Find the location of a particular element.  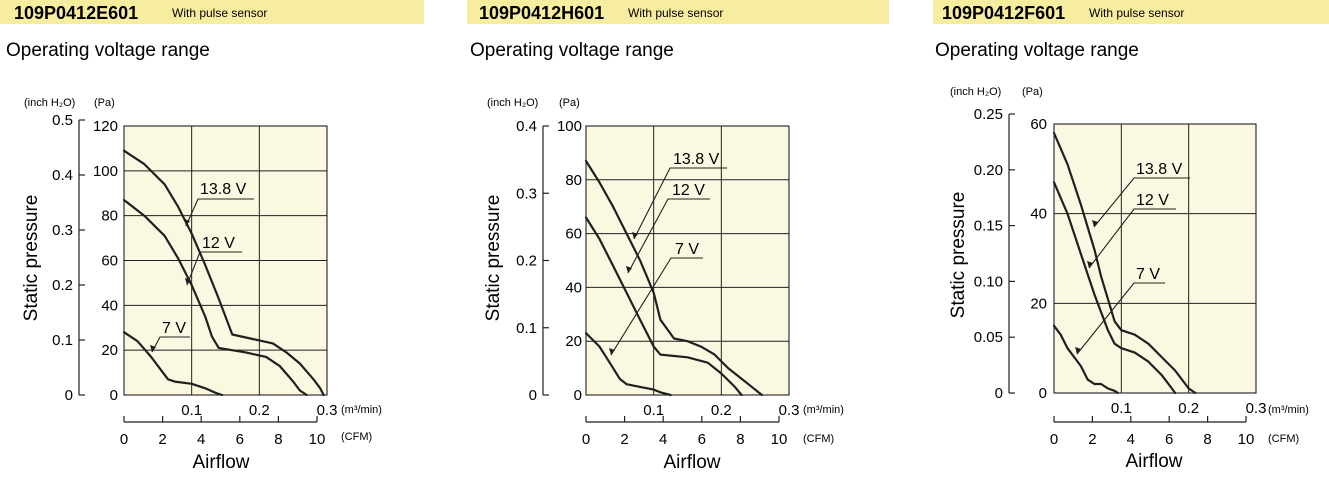

y-tick-label-inch: 0.25 is located at coordinates (988, 114).